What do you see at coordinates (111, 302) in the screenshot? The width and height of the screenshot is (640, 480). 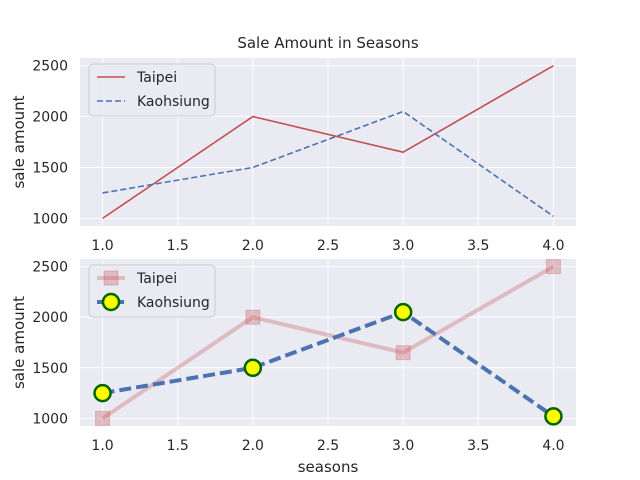 I see `legend-marker-kaohsiung` at bounding box center [111, 302].